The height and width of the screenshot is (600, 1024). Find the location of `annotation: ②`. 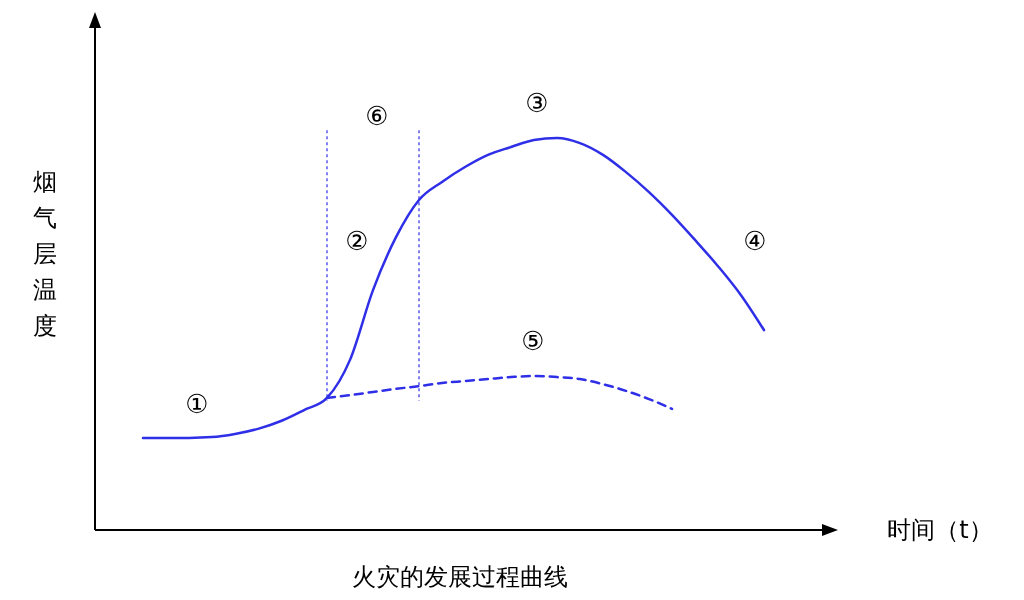

annotation: ② is located at coordinates (357, 240).